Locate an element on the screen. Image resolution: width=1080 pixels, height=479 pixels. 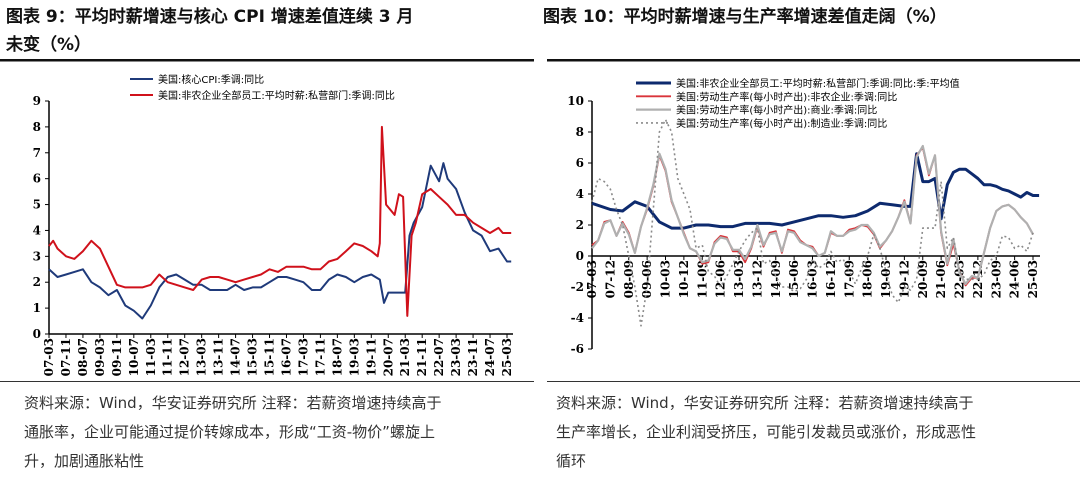
x-tick-label: 10-03 is located at coordinates (666, 279).